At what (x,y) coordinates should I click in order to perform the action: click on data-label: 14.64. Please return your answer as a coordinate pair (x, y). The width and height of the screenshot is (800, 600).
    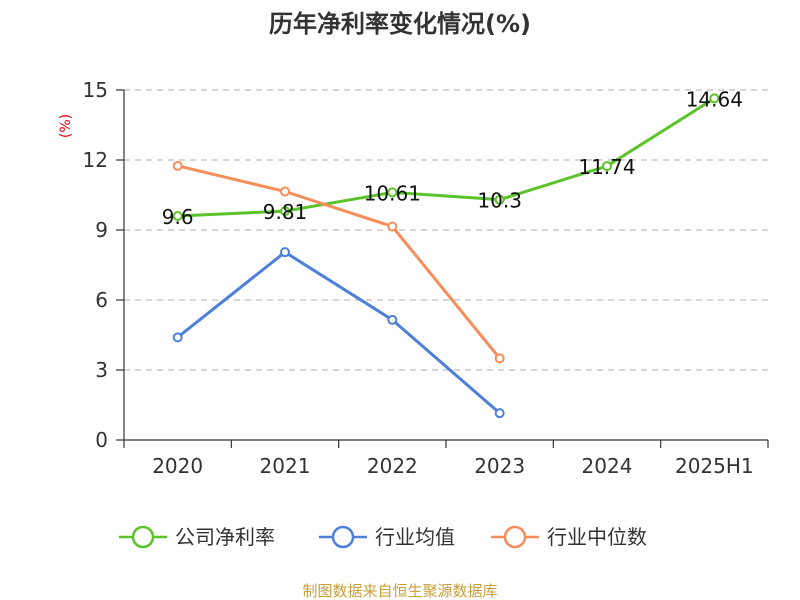
    Looking at the image, I should click on (714, 99).